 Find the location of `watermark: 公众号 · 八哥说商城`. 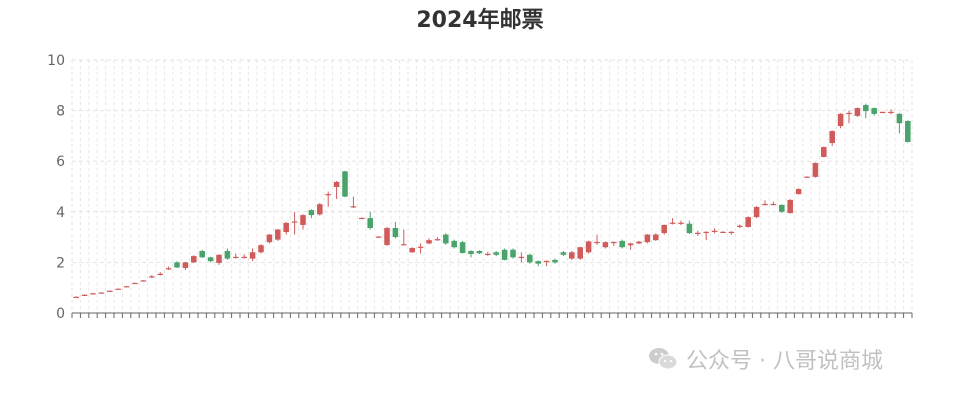

watermark: 公众号 · 八哥说商城 is located at coordinates (765, 359).